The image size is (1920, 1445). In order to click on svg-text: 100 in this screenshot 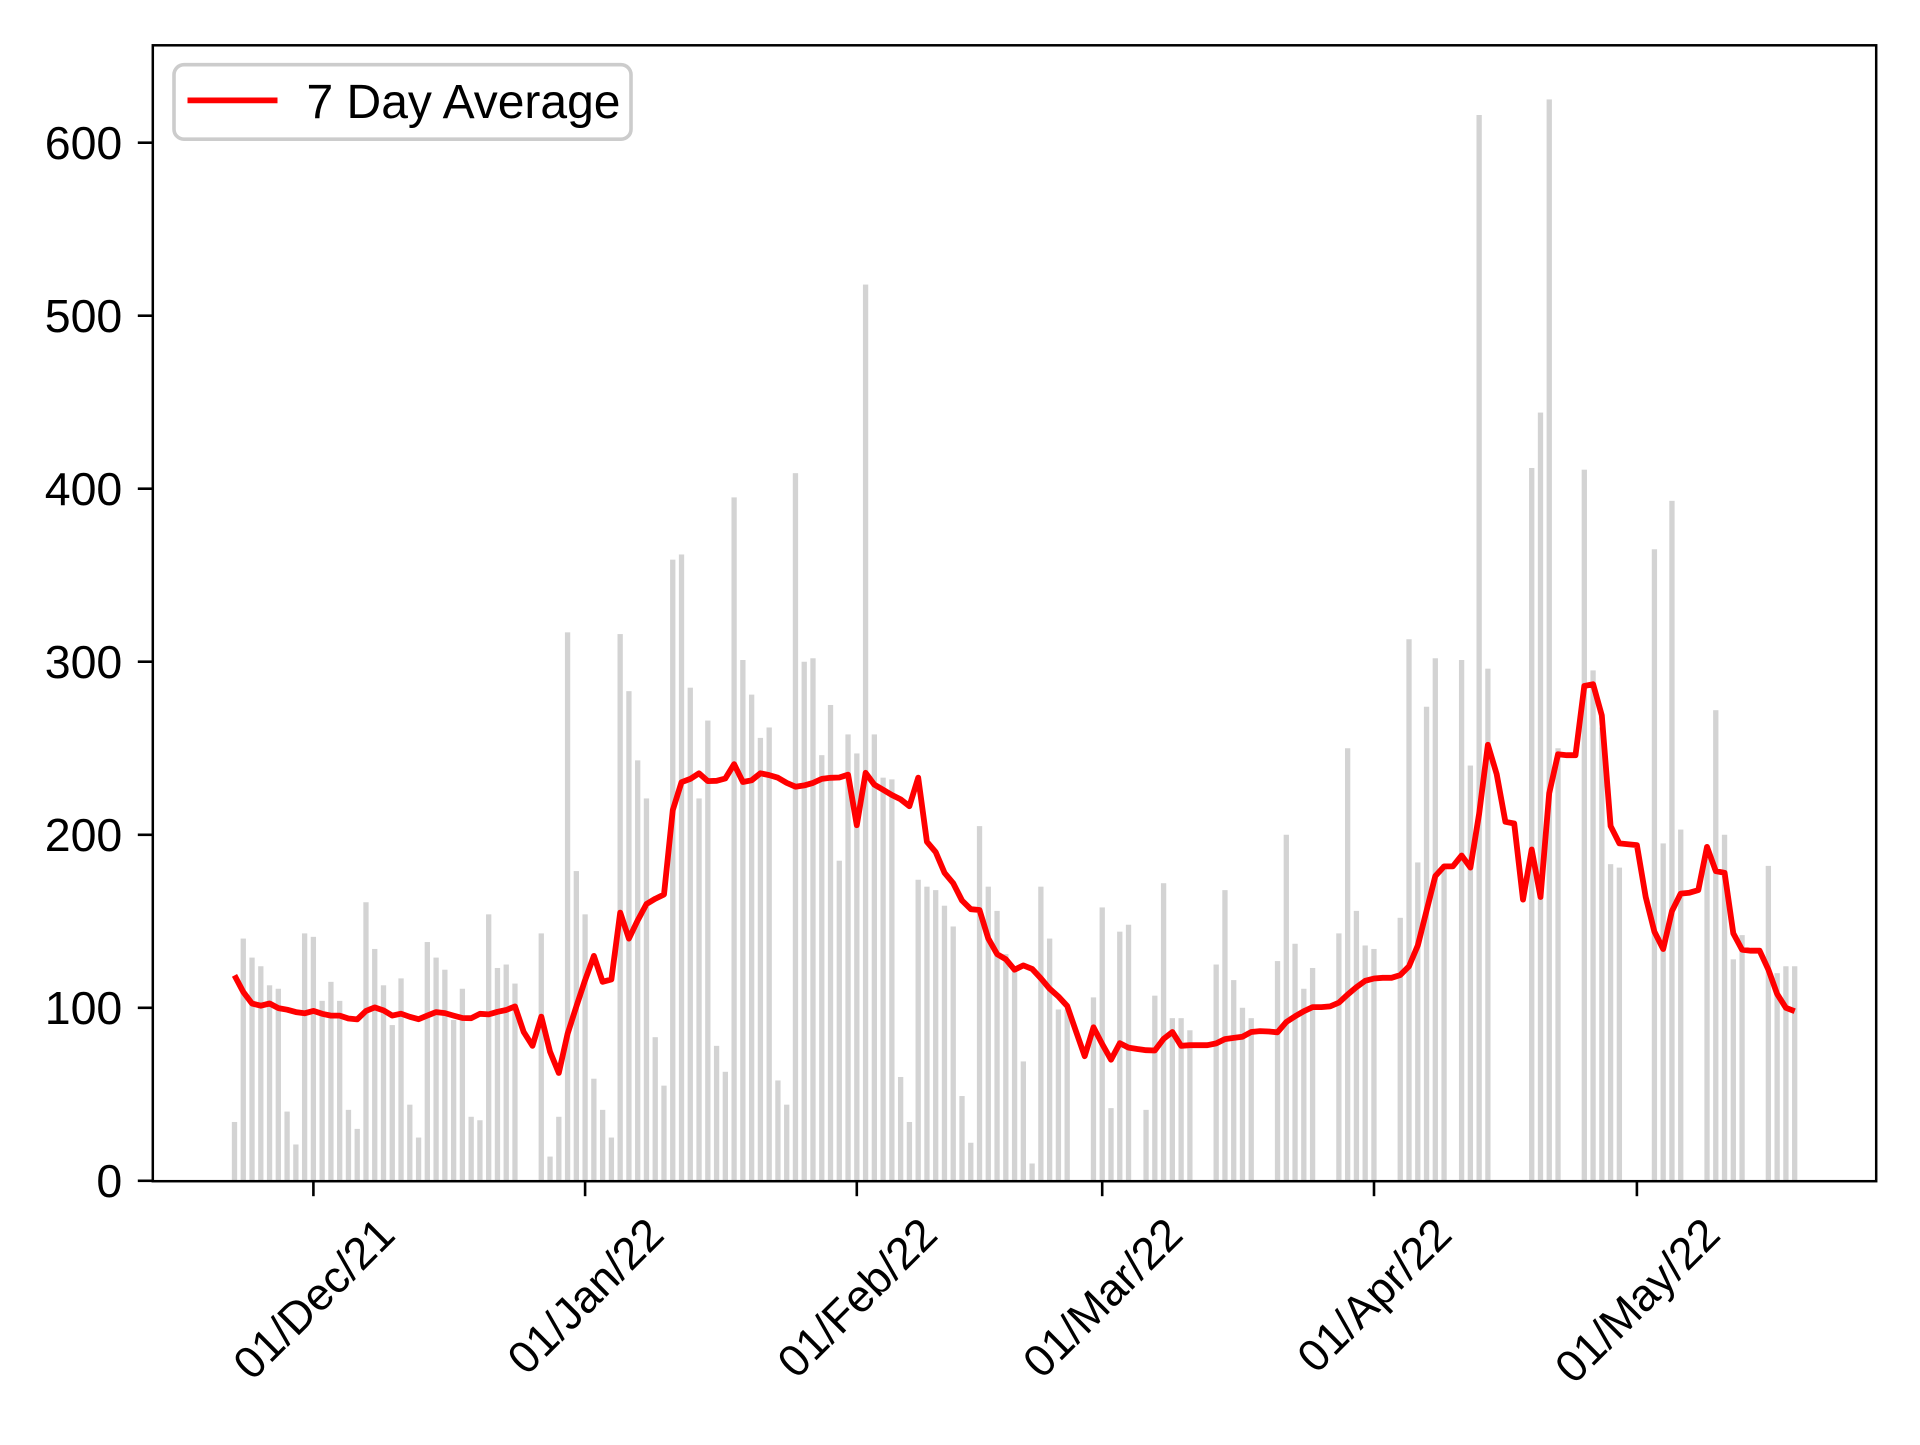, I will do `click(84, 1008)`.